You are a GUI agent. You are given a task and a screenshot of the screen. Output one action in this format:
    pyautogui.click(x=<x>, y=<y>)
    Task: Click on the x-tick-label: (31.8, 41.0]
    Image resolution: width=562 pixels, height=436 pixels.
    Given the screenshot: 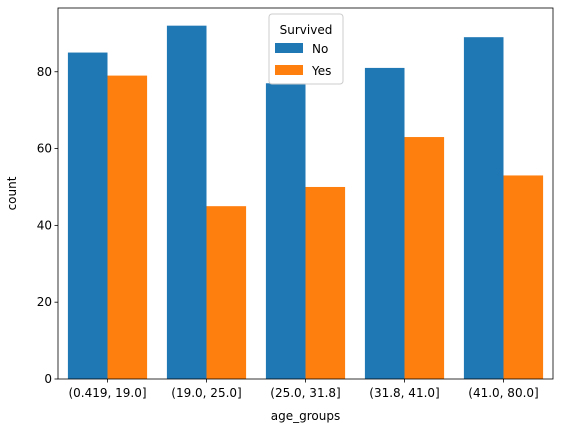 What is the action you would take?
    pyautogui.click(x=404, y=393)
    